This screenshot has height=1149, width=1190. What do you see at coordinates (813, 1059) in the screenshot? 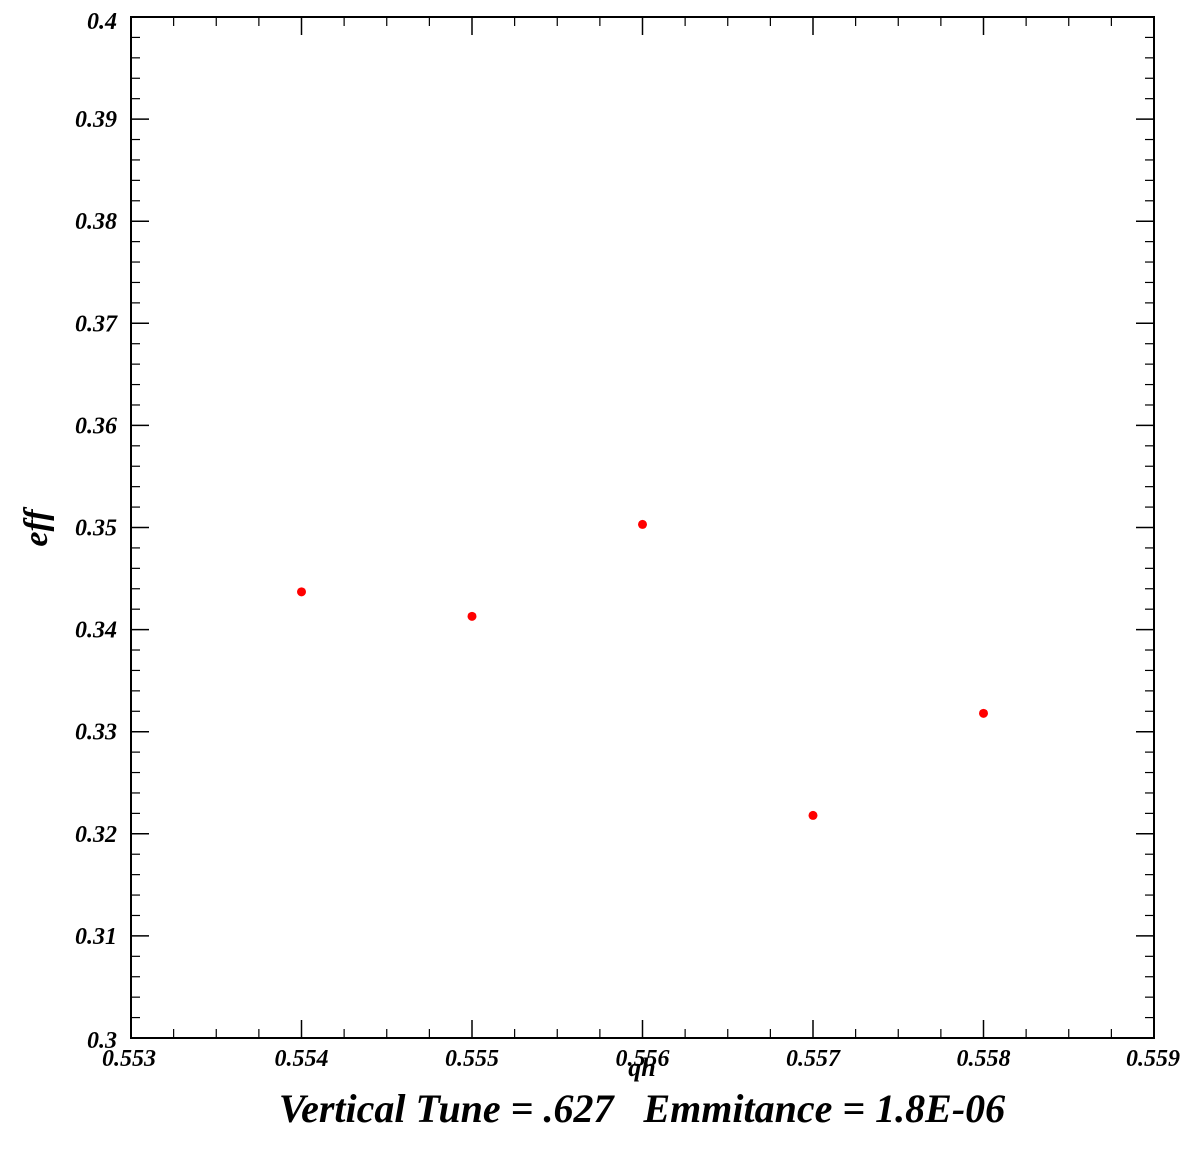
I see `x-tick-label: 0.557` at bounding box center [813, 1059].